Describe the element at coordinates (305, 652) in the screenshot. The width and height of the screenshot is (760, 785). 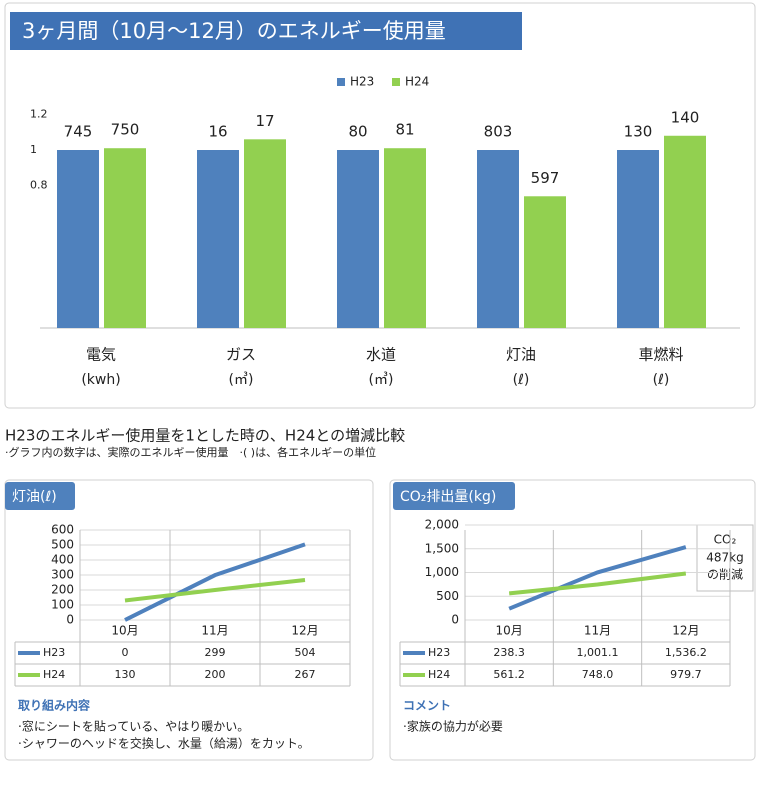
I see `table-value: 504` at that location.